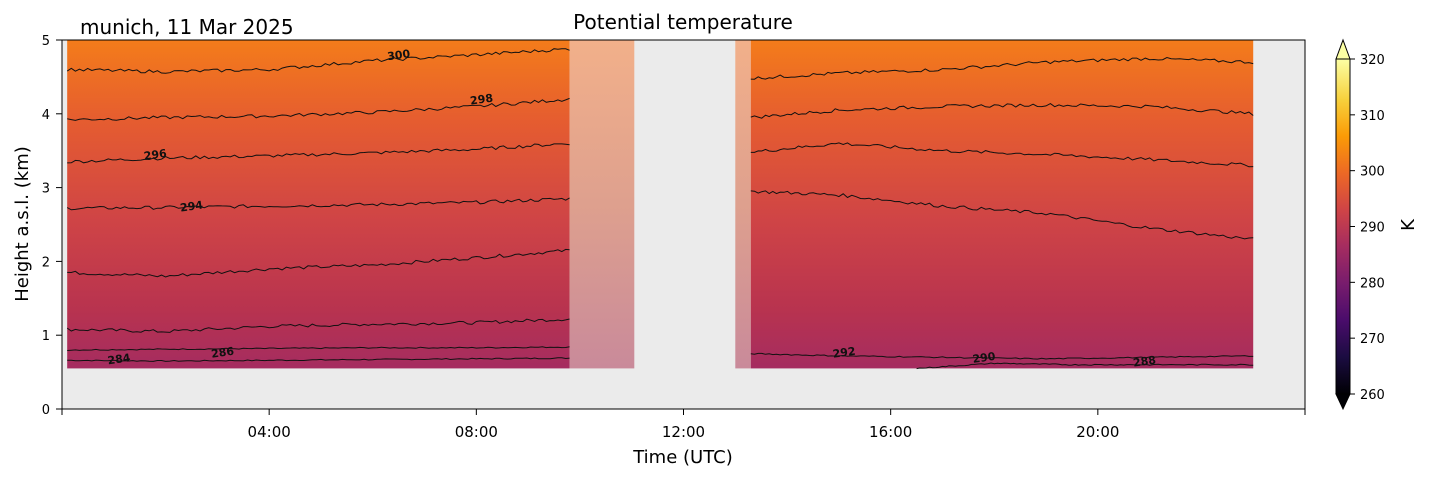 The image size is (1429, 478). Describe the element at coordinates (1372, 339) in the screenshot. I see `colorbar-tick-label: 270` at that location.